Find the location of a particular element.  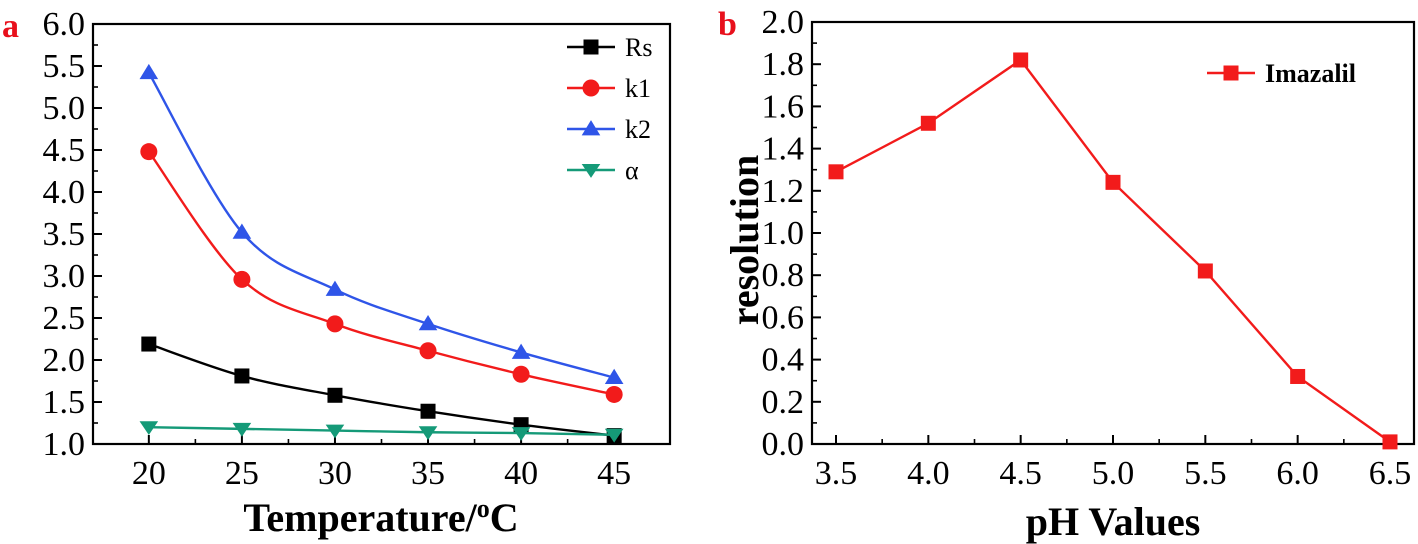

legend-label: Imazalil is located at coordinates (1310, 73).